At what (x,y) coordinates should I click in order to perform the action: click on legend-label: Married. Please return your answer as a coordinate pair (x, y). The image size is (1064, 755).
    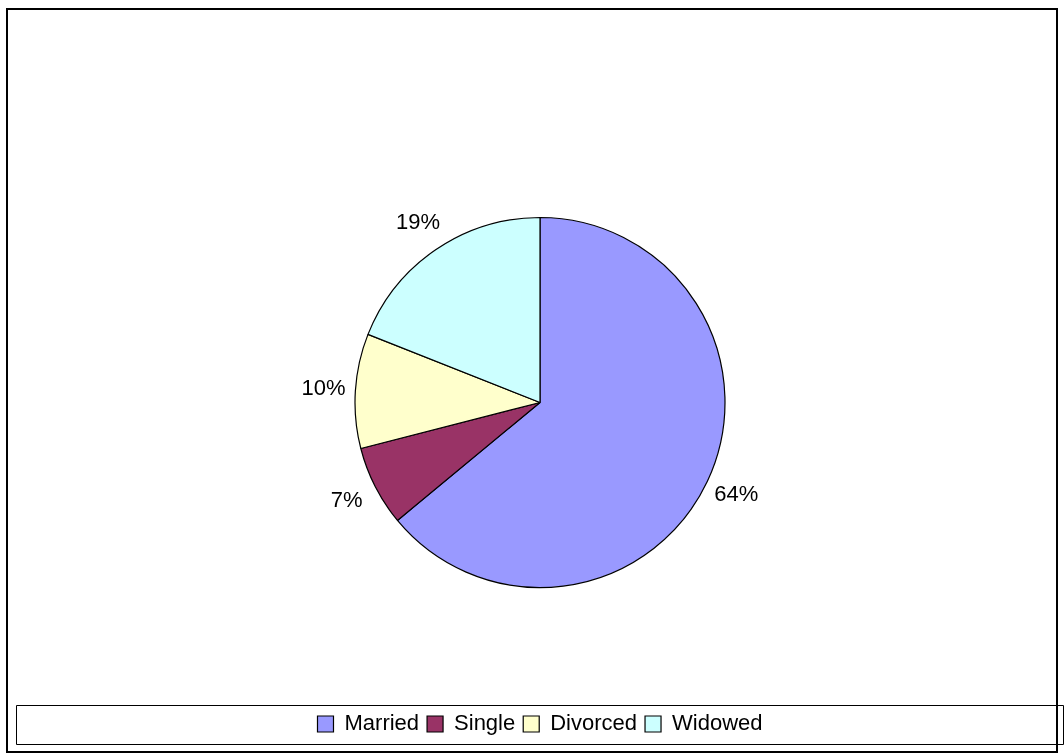
    Looking at the image, I should click on (382, 723).